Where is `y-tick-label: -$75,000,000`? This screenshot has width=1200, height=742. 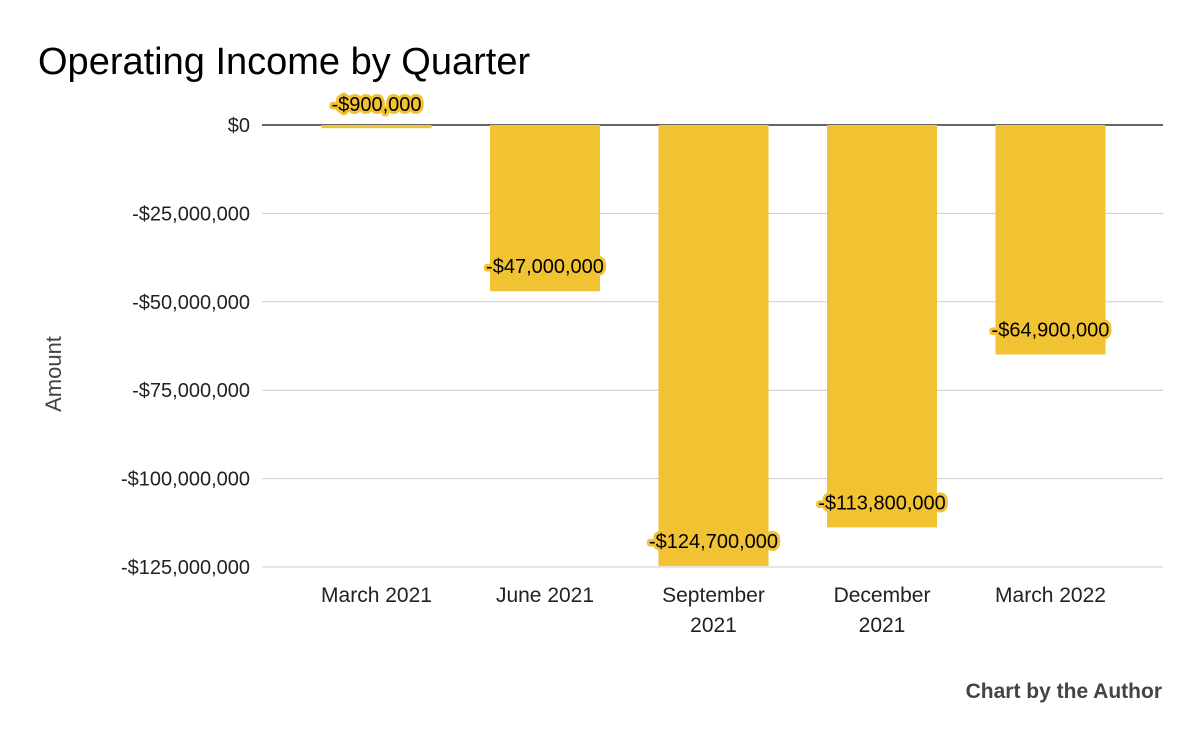
y-tick-label: -$75,000,000 is located at coordinates (191, 391).